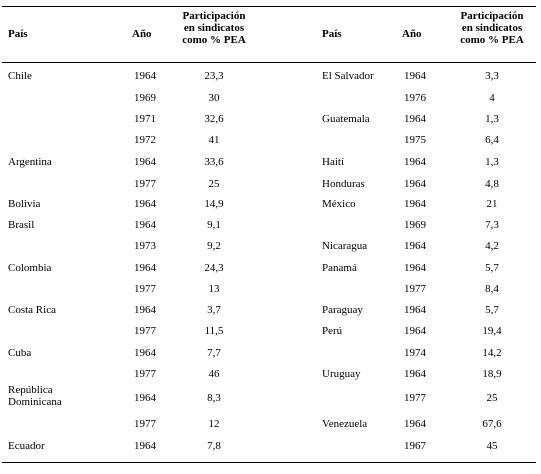 The height and width of the screenshot is (474, 541). Describe the element at coordinates (492, 374) in the screenshot. I see `value: 18,9` at that location.